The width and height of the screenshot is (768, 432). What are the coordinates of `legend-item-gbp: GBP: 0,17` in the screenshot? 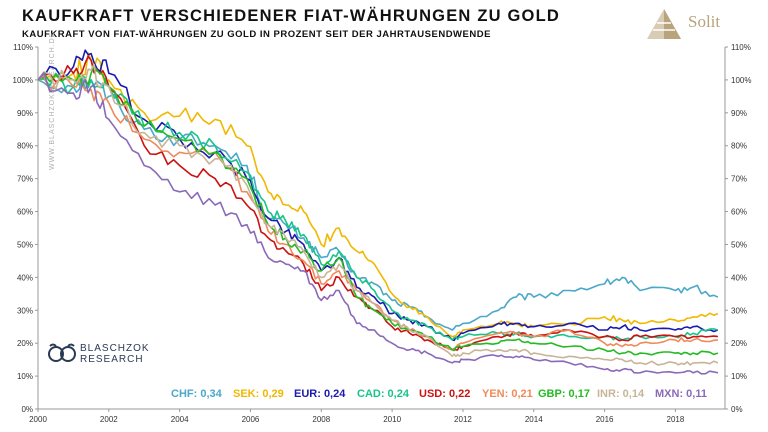 It's located at (564, 394).